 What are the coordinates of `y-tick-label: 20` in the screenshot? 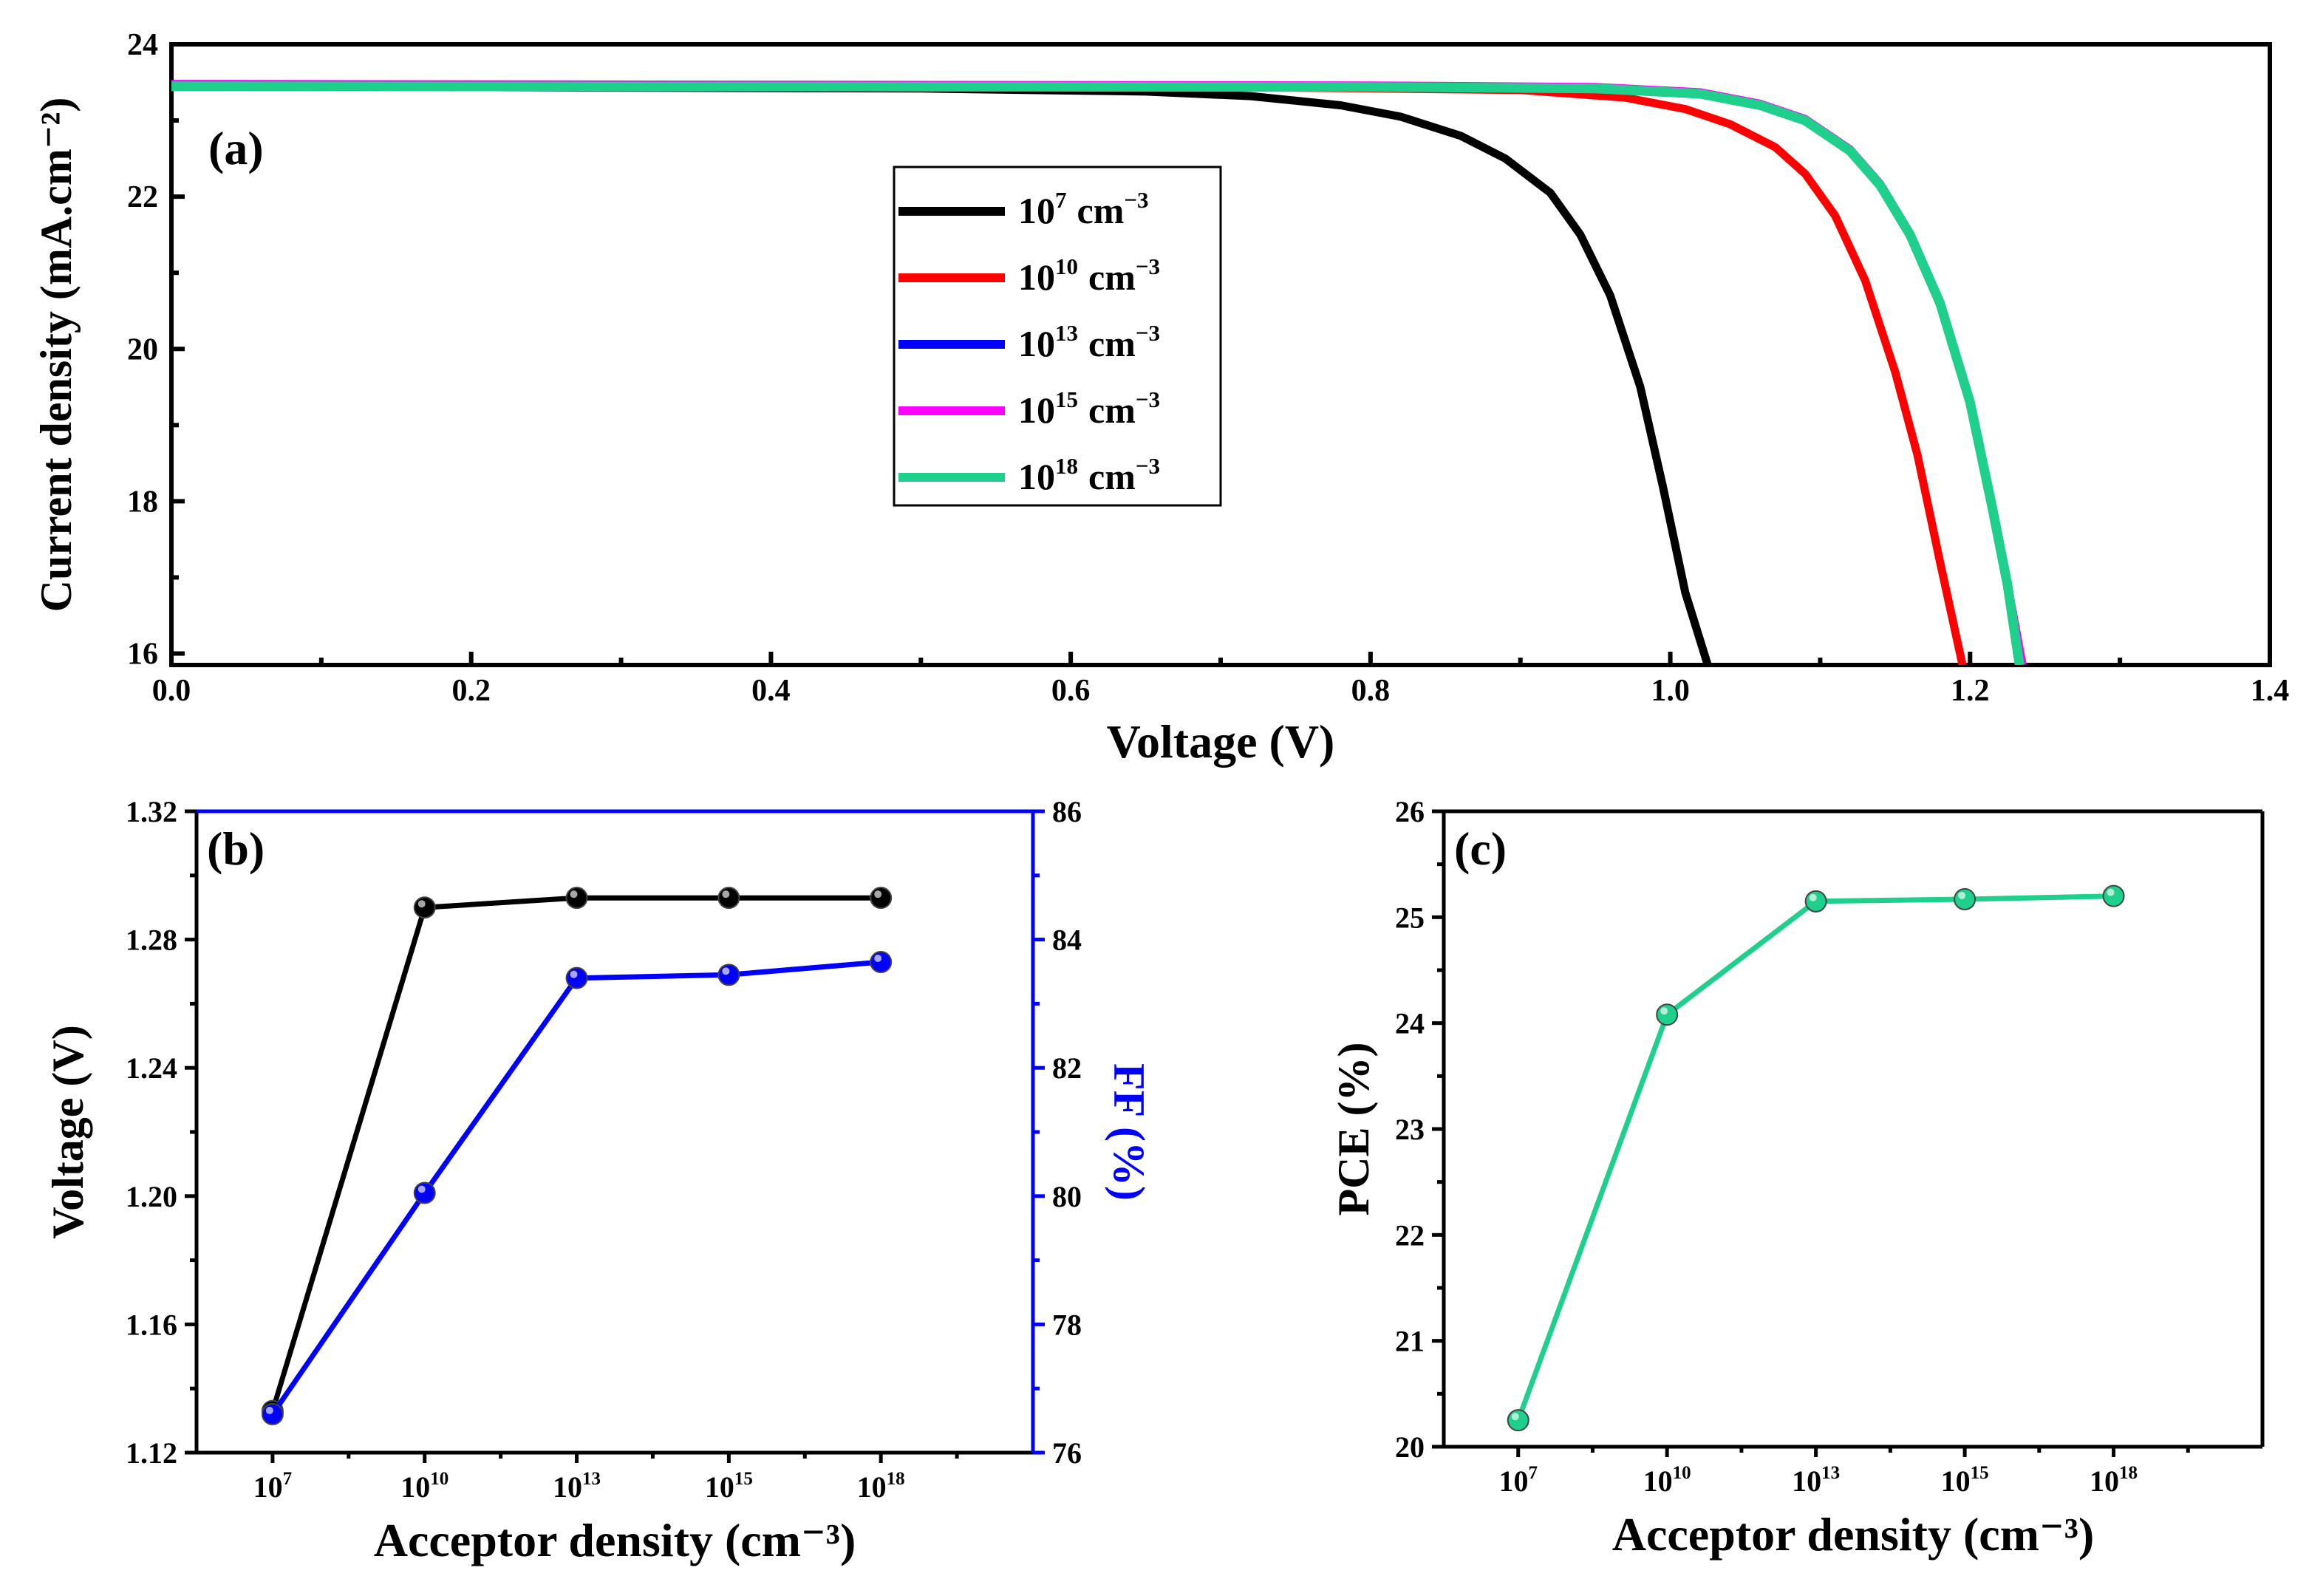 It's located at (1410, 1447).